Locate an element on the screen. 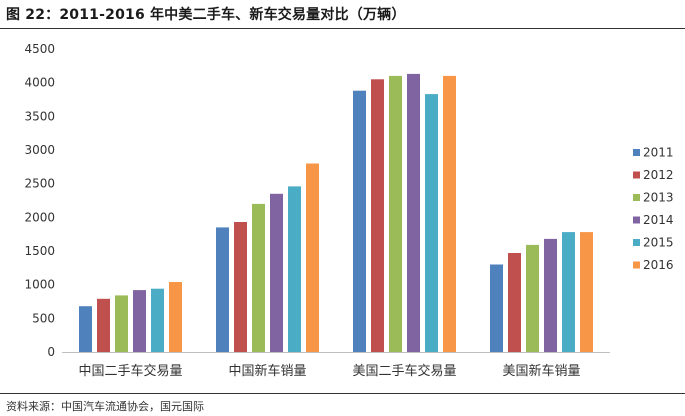 This screenshot has height=416, width=685. legend-label: 2014 is located at coordinates (658, 220).